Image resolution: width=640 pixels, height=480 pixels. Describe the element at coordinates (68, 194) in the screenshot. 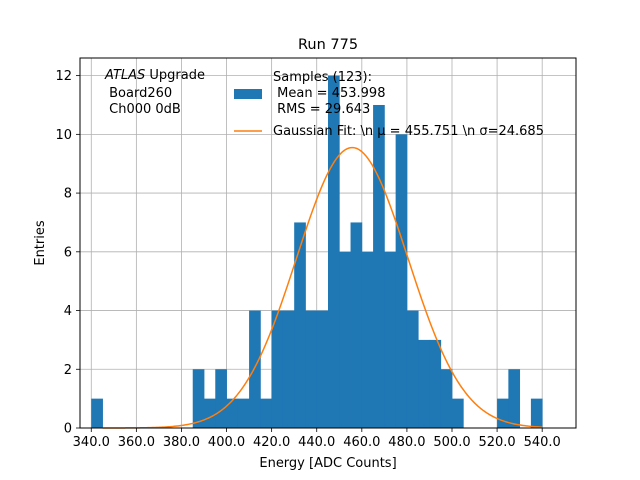

I see `y-tick-label: 8` at that location.